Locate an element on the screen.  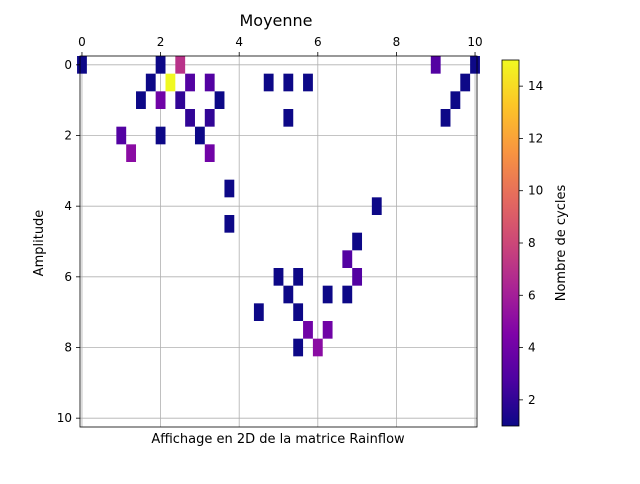
x-tick-label: 0 is located at coordinates (82, 42).